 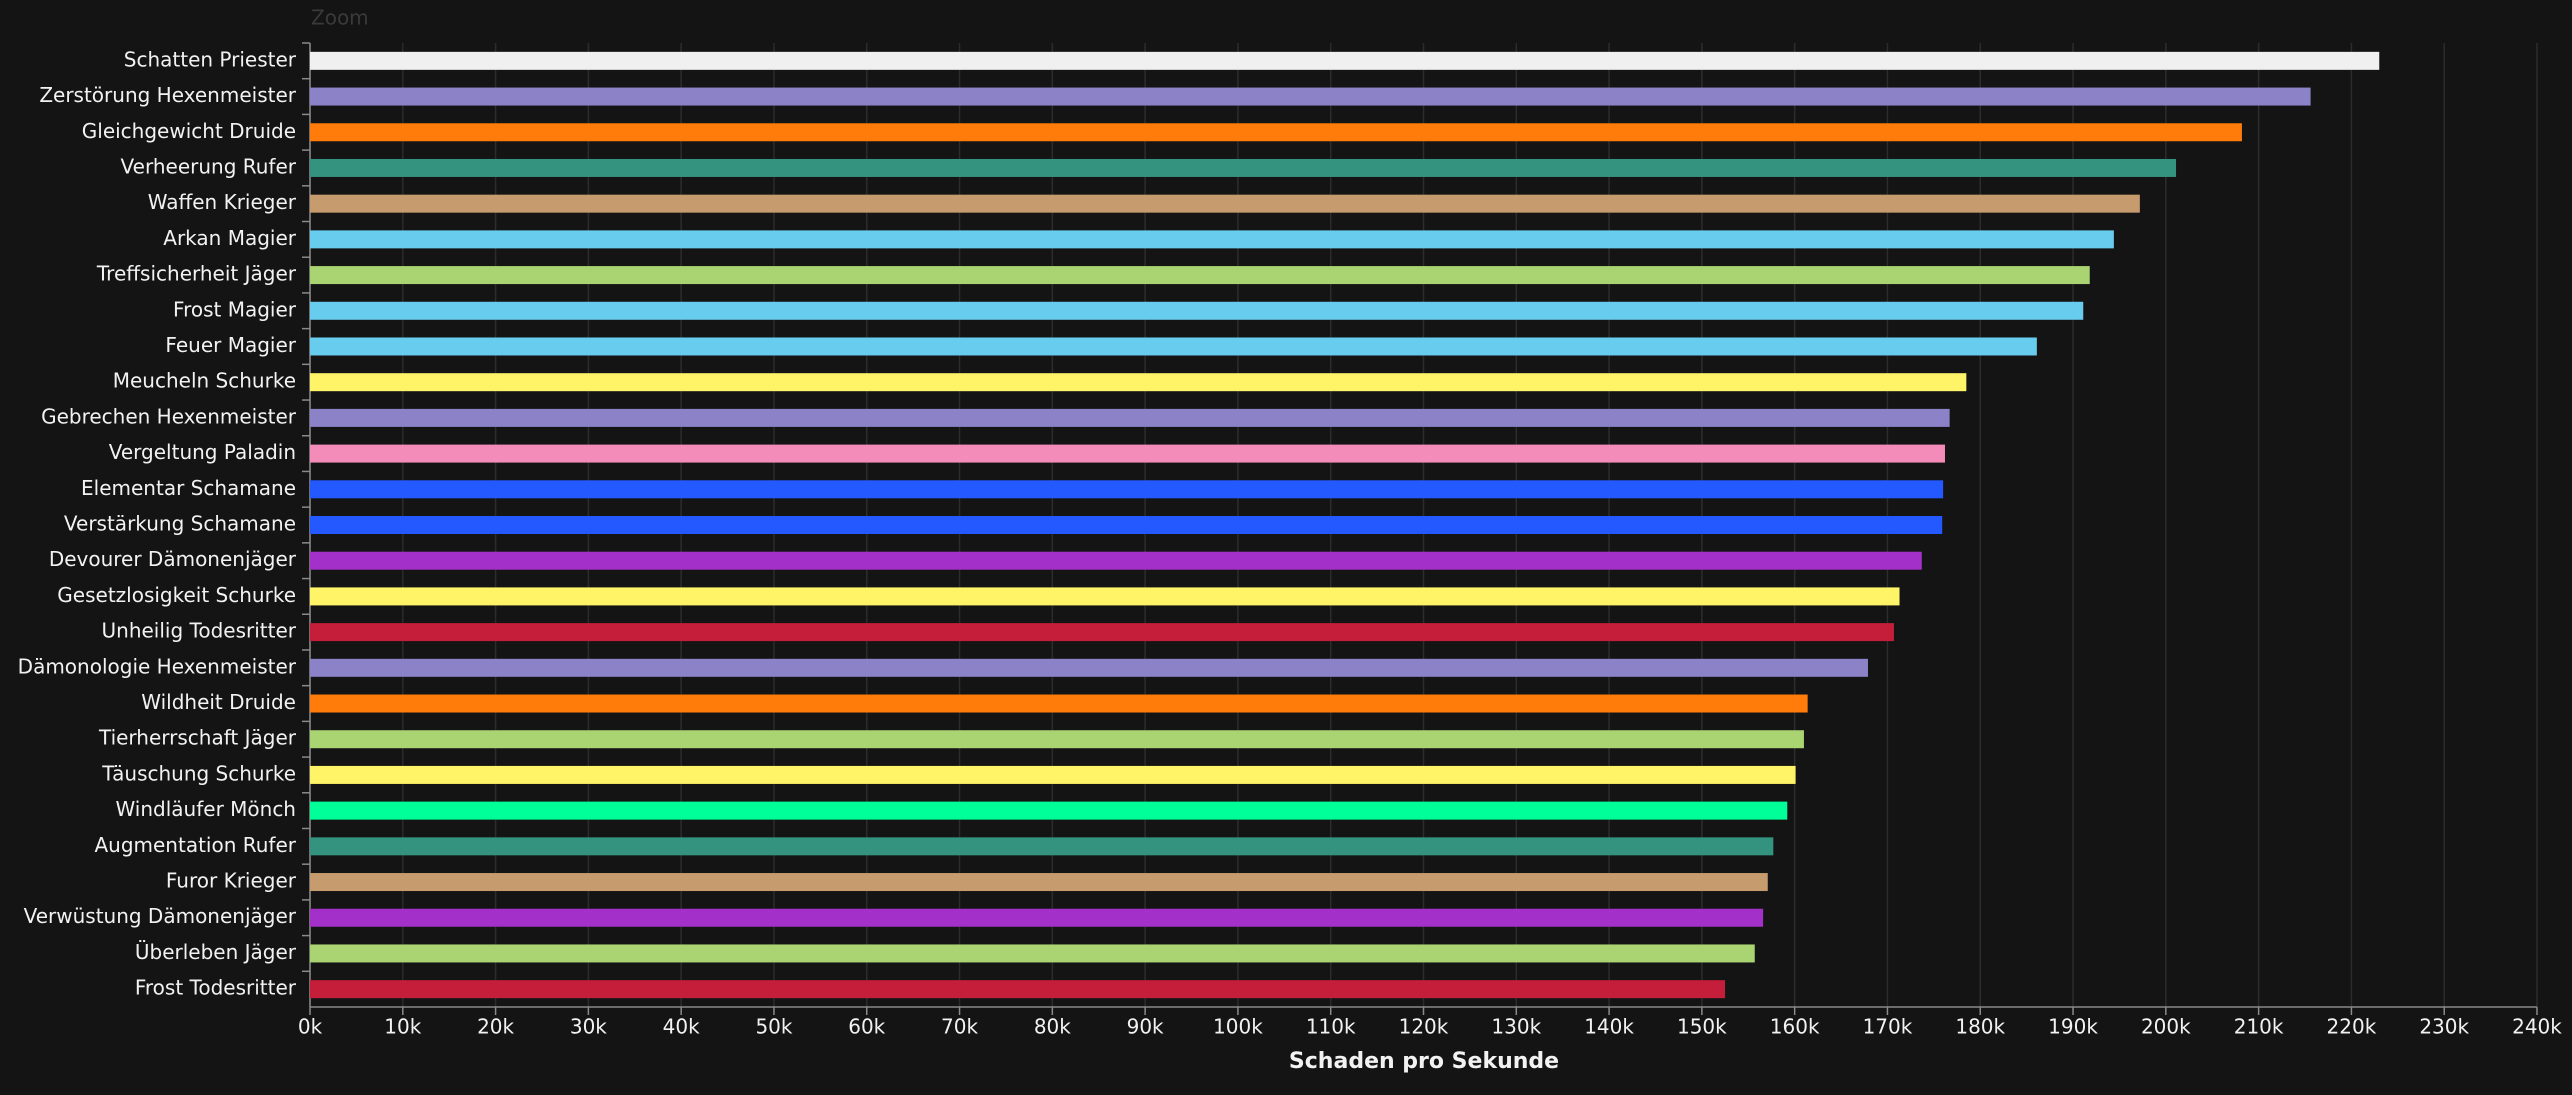 I want to click on y-tick-label: Verwüstung Dämonenjäger, so click(x=160, y=916).